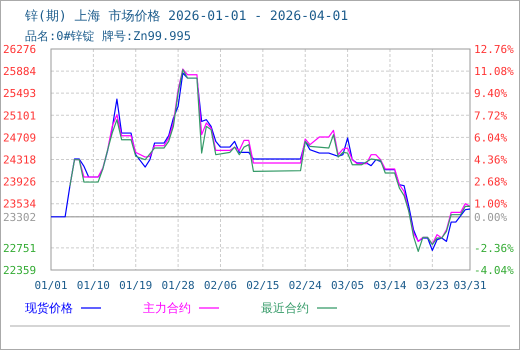 The height and width of the screenshot is (350, 520). I want to click on legend-label: 主力合约, so click(167, 308).